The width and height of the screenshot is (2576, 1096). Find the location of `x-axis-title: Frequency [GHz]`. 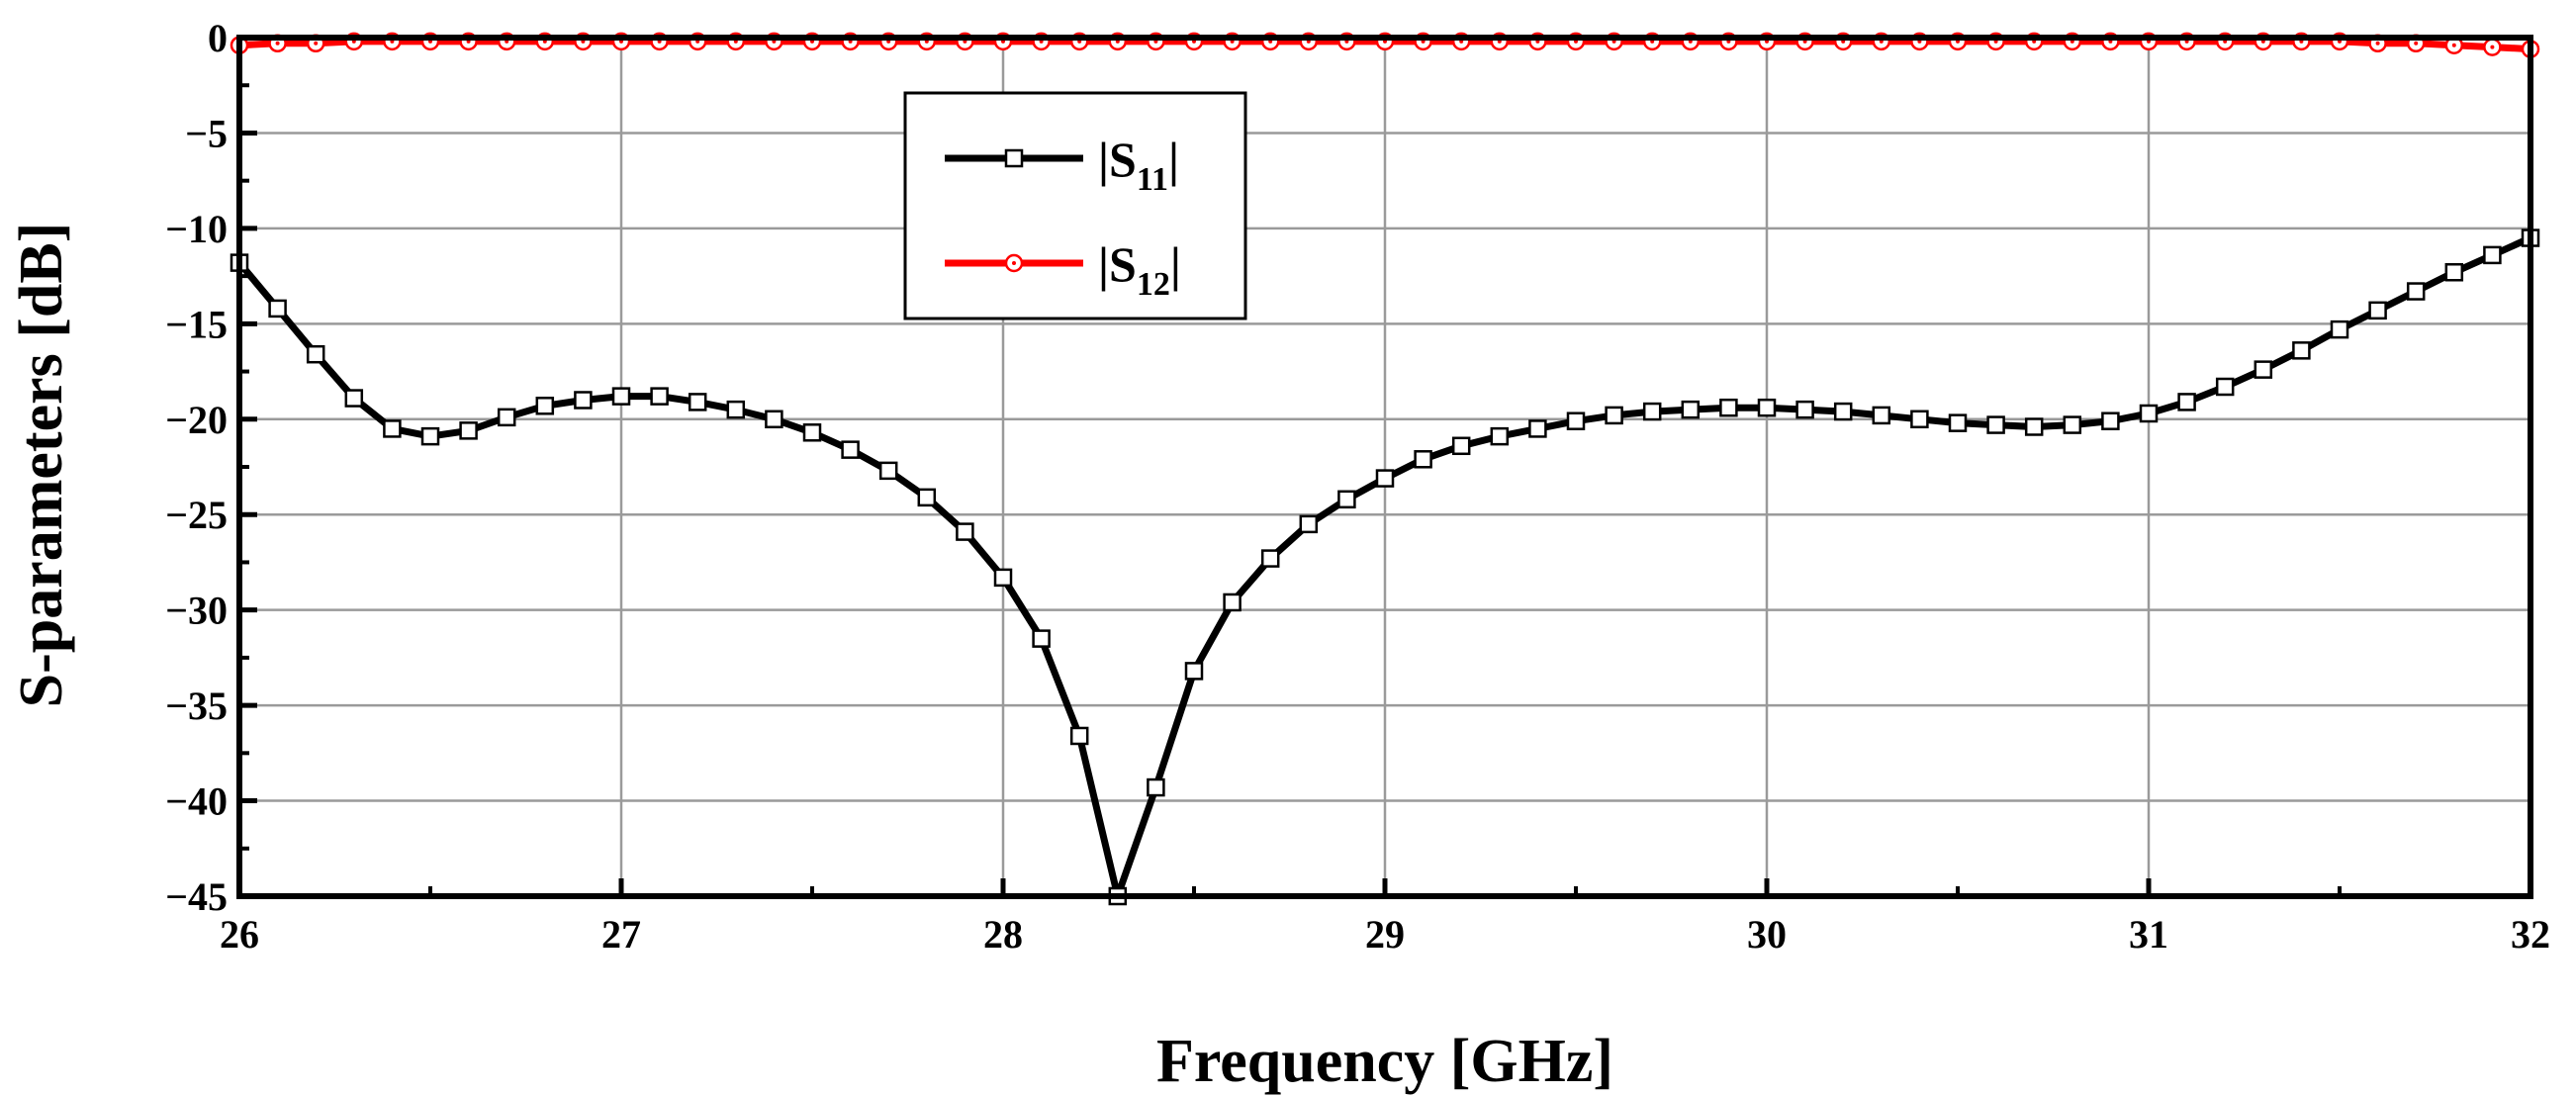

x-axis-title: Frequency [GHz] is located at coordinates (1384, 1061).